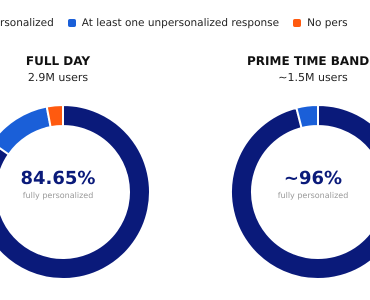 The width and height of the screenshot is (370, 300). What do you see at coordinates (58, 77) in the screenshot?
I see `text: 2.9M users` at bounding box center [58, 77].